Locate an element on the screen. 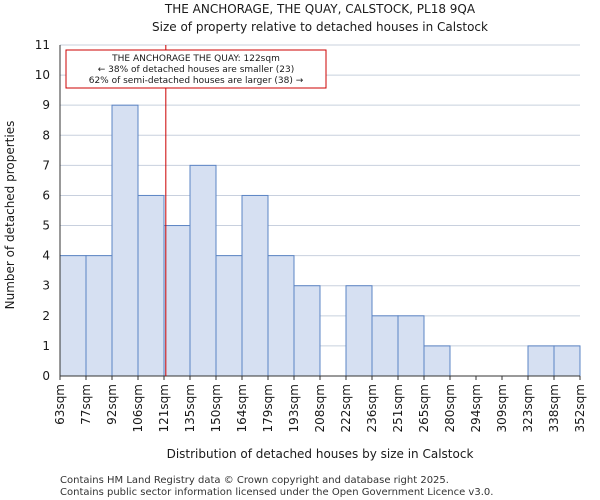 Image resolution: width=600 pixels, height=500 pixels. y-tick-label: 7 is located at coordinates (46, 165).